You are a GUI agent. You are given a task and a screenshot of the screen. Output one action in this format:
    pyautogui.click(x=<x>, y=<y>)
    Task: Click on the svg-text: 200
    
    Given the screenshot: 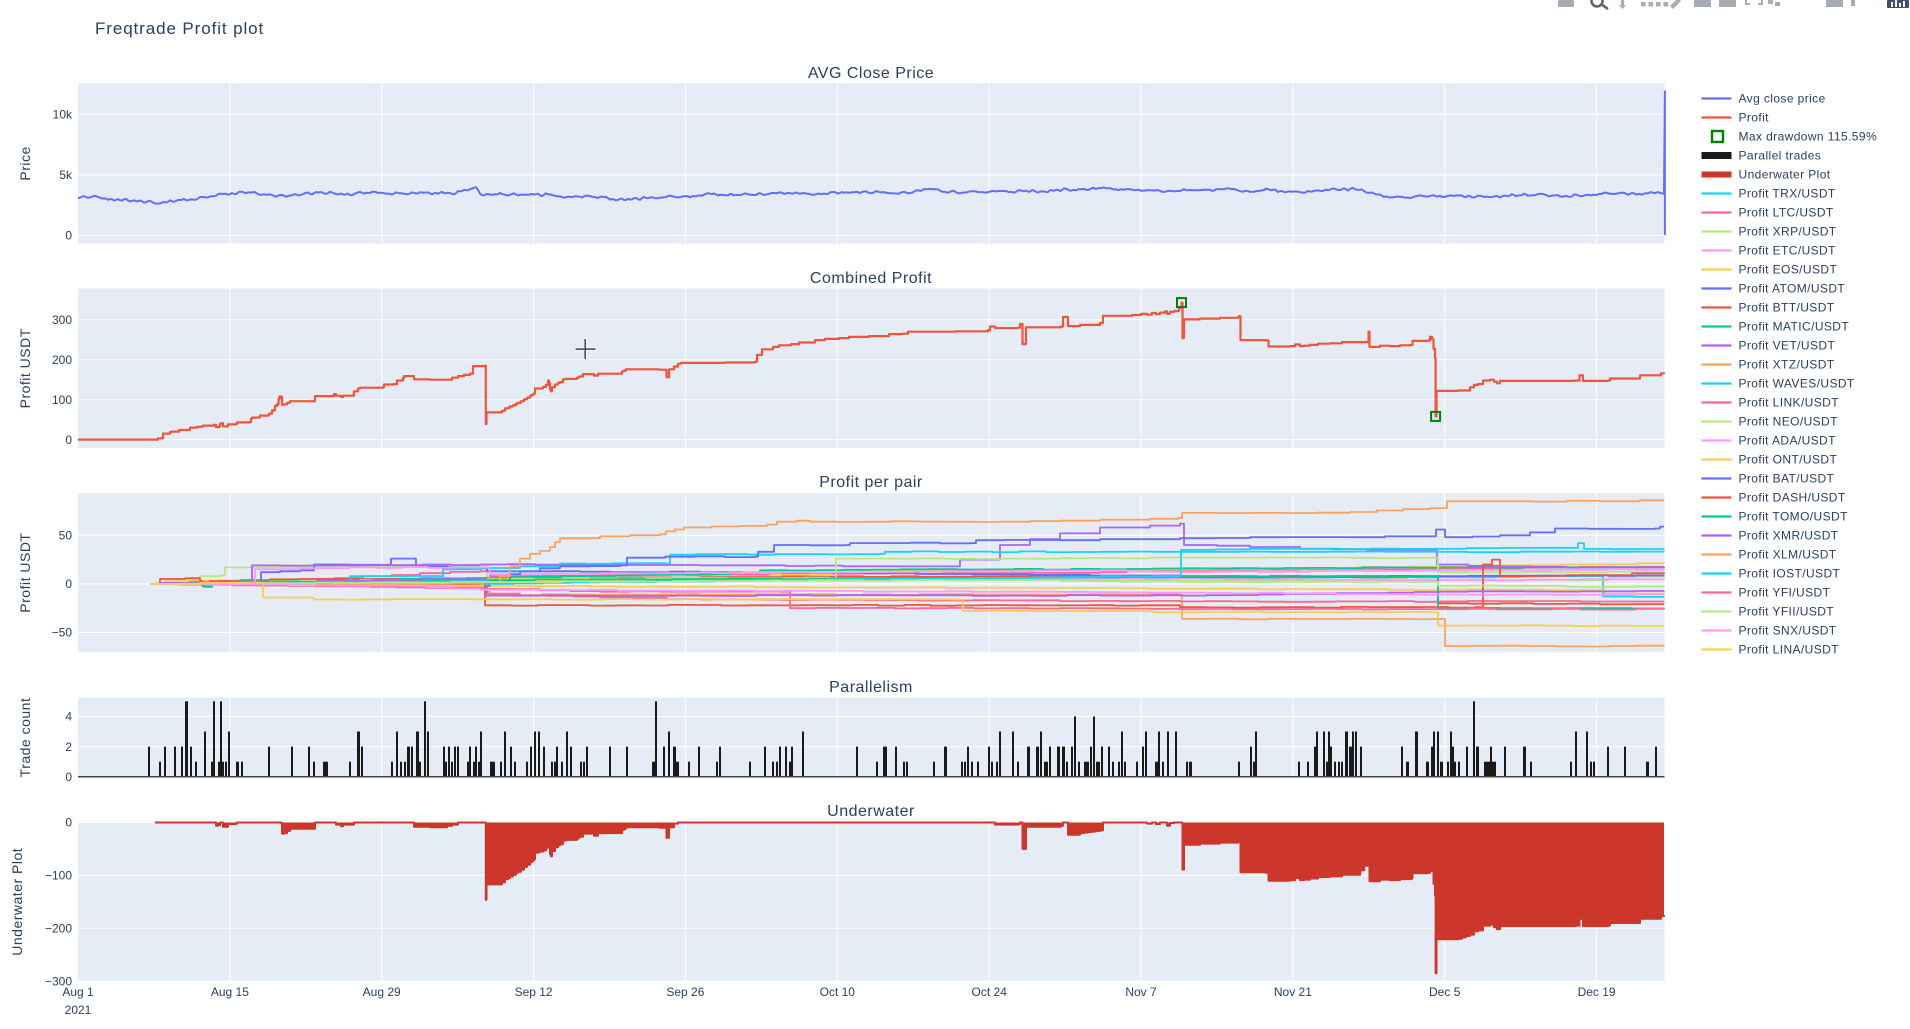 What is the action you would take?
    pyautogui.click(x=62, y=360)
    